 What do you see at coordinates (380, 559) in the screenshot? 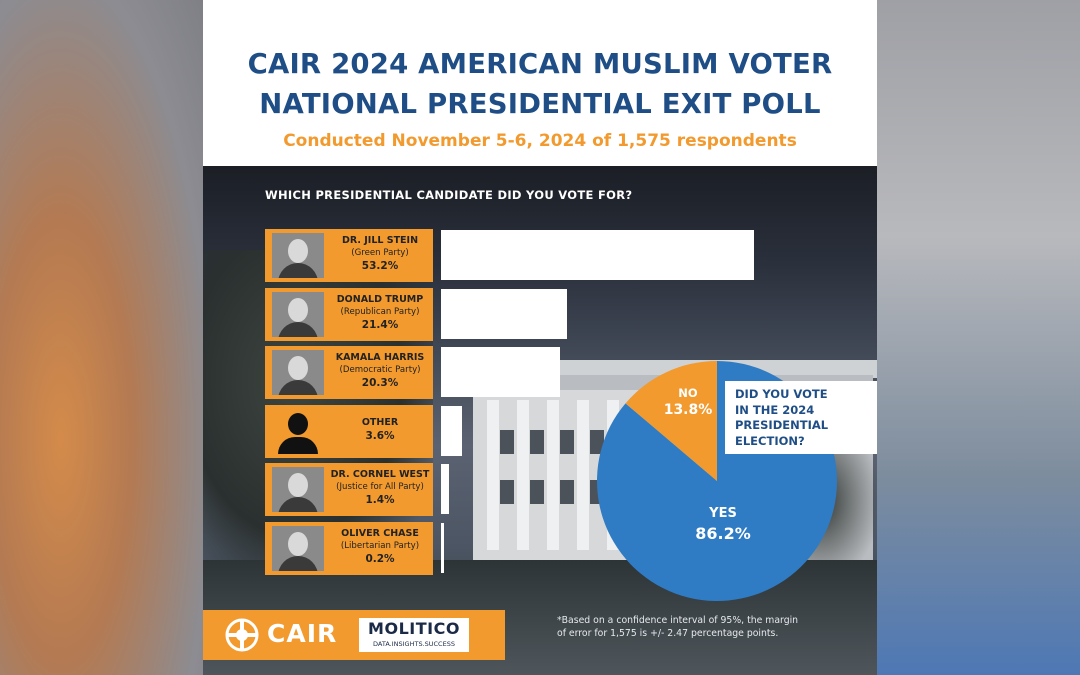
I see `candidate-percent-label: 0.2%` at bounding box center [380, 559].